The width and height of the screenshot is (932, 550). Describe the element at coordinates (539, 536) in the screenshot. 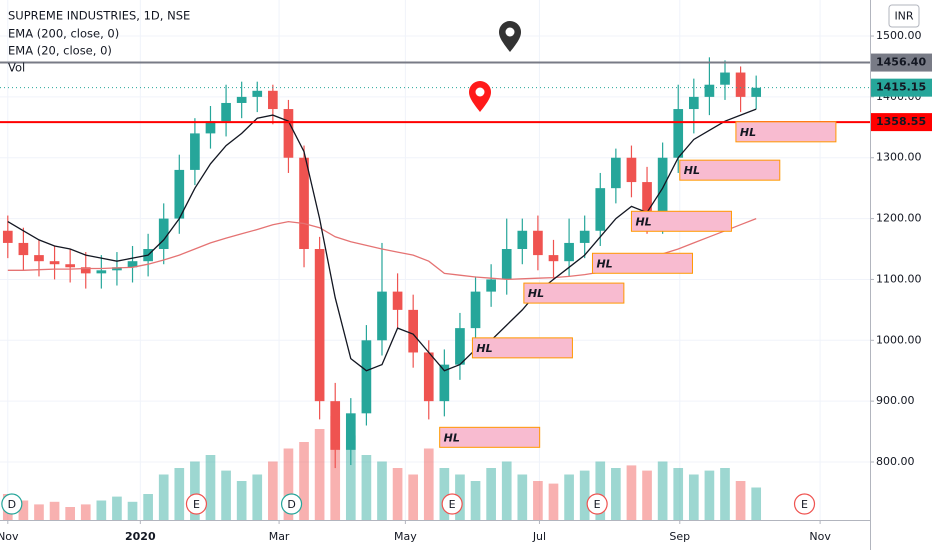

I see `x-tick-label: Jul` at that location.